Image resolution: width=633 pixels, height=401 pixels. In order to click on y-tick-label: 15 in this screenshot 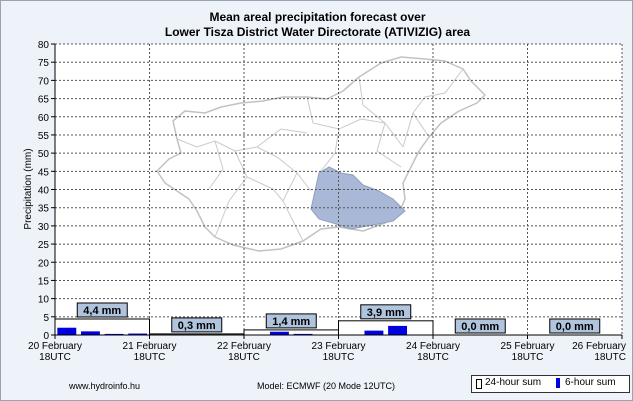, I will do `click(44, 281)`.